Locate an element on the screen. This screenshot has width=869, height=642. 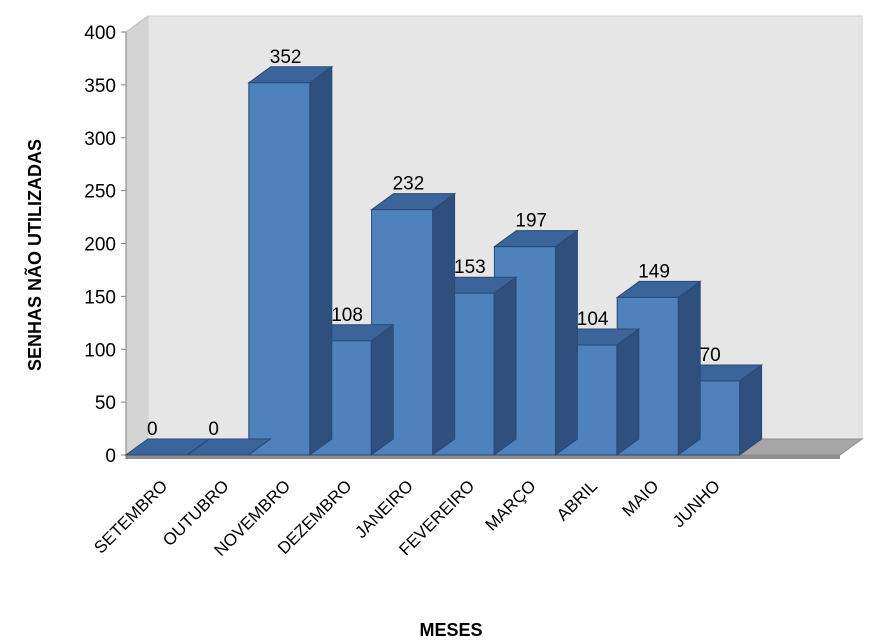
x-tick-label: MARÇO is located at coordinates (511, 505).